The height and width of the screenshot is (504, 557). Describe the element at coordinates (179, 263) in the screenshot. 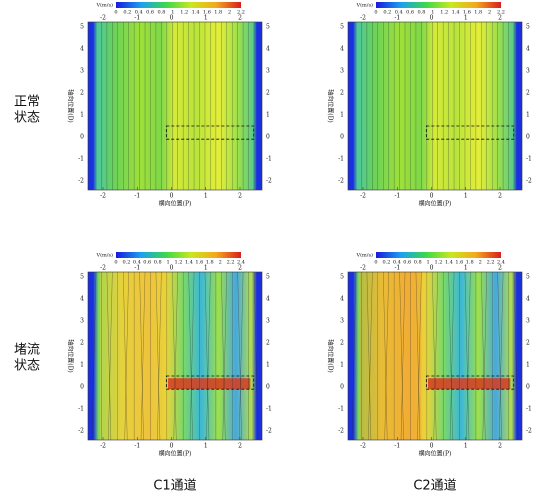

I see `colorbar-tick-label: 1.2` at that location.